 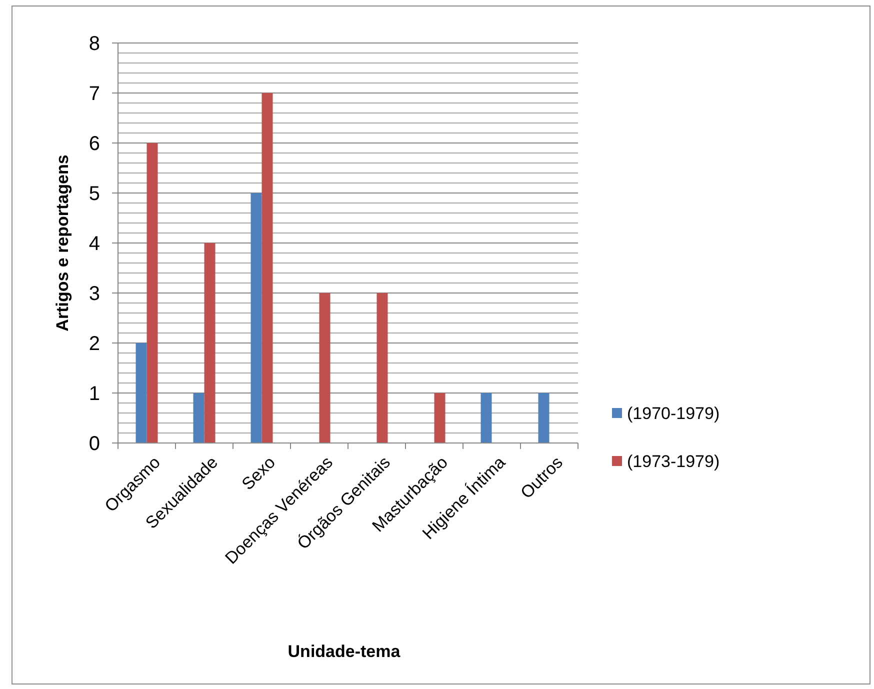 What do you see at coordinates (344, 651) in the screenshot?
I see `x-axis-title: Unidade-tema` at bounding box center [344, 651].